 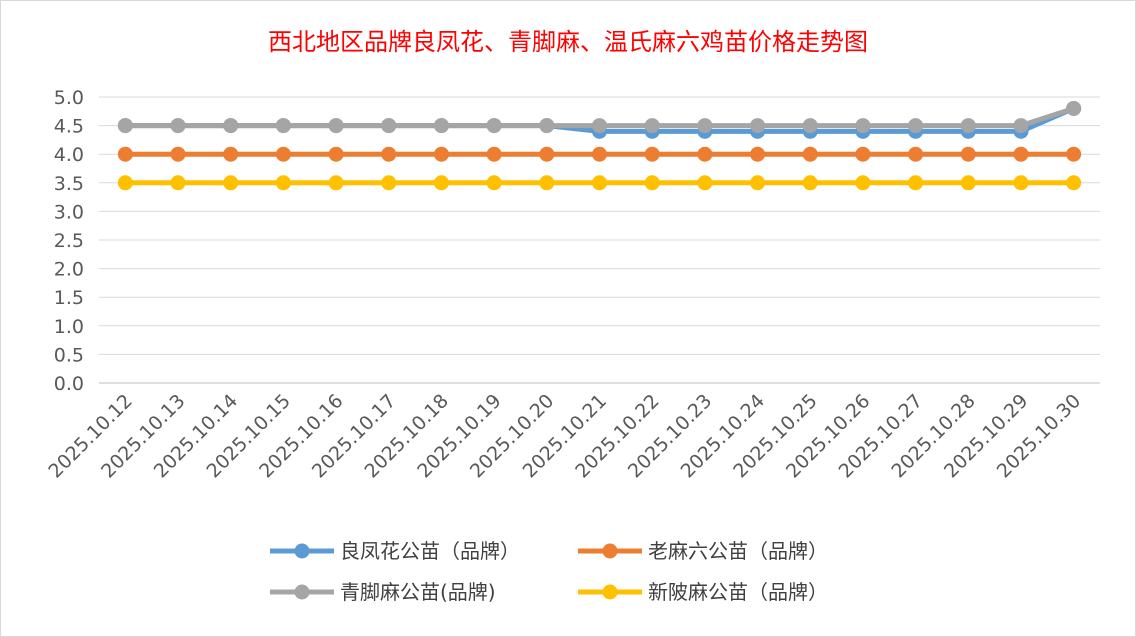 I want to click on y-tick-label: 0.0, so click(x=69, y=384).